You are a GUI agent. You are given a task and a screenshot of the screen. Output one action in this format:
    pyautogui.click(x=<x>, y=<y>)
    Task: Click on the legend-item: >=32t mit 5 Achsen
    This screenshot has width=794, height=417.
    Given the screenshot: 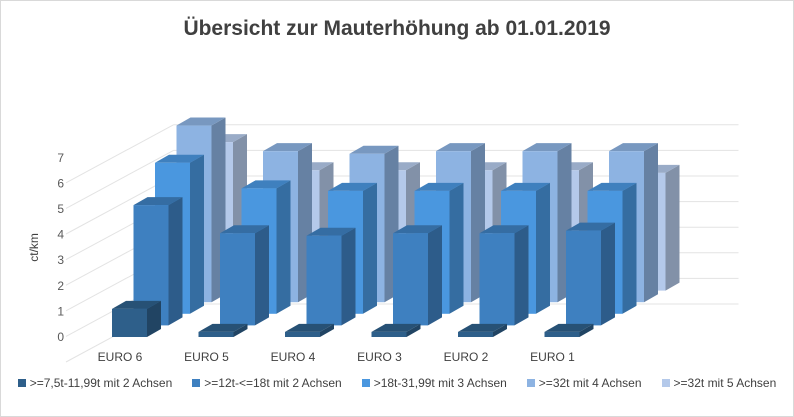 What is the action you would take?
    pyautogui.click(x=719, y=383)
    